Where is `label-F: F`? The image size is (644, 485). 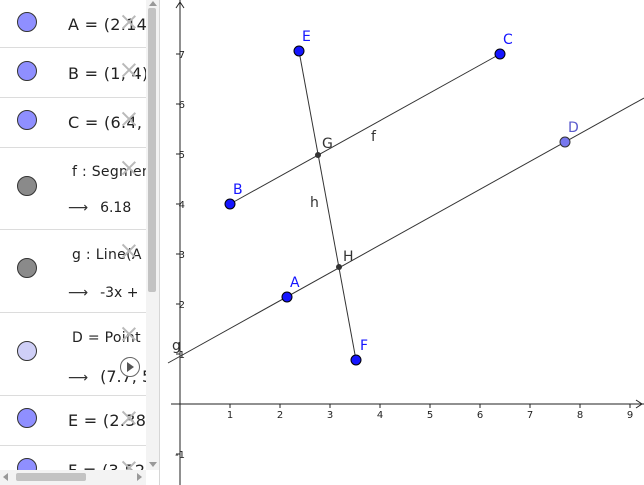
label-F: F is located at coordinates (364, 346).